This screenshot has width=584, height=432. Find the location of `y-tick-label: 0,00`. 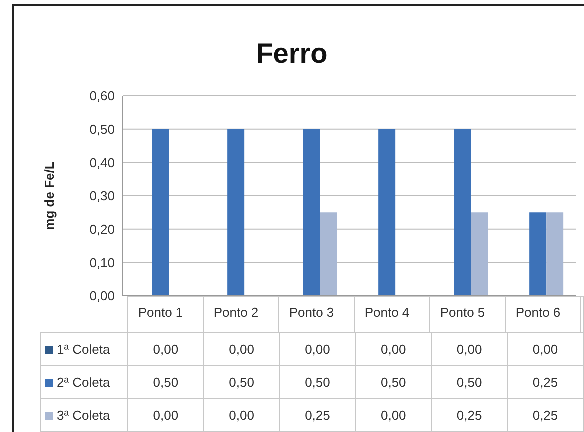

y-tick-label: 0,00 is located at coordinates (102, 296).